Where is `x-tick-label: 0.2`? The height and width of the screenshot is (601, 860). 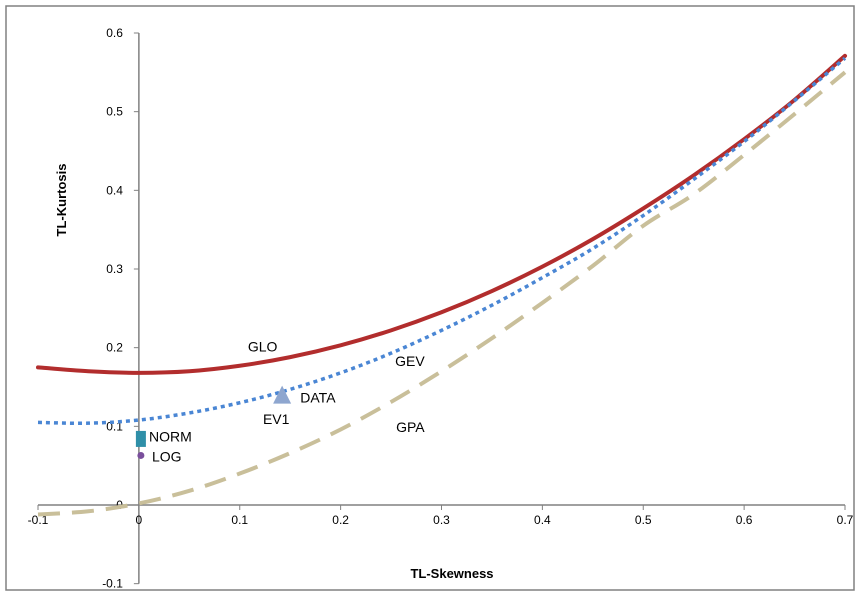
x-tick-label: 0.2 is located at coordinates (340, 520).